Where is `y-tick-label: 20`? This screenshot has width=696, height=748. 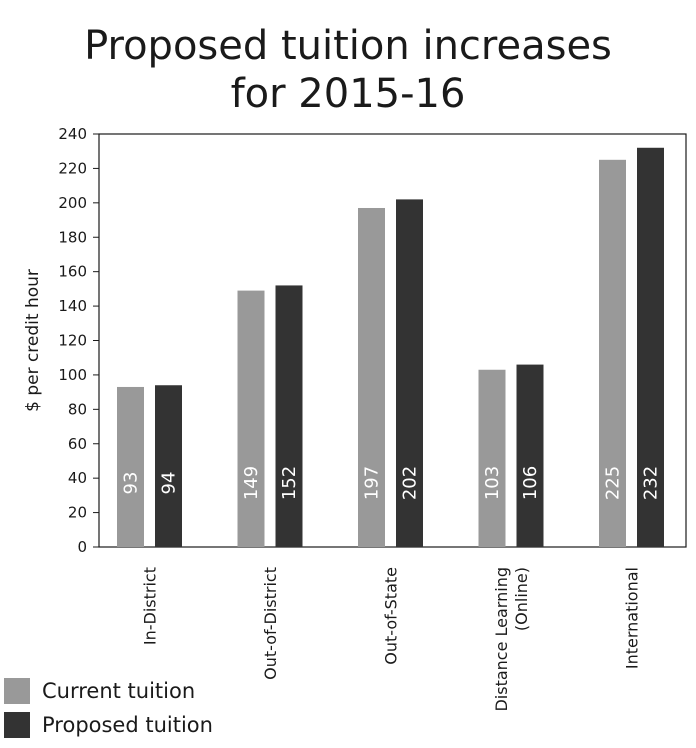
y-tick-label: 20 is located at coordinates (77, 513).